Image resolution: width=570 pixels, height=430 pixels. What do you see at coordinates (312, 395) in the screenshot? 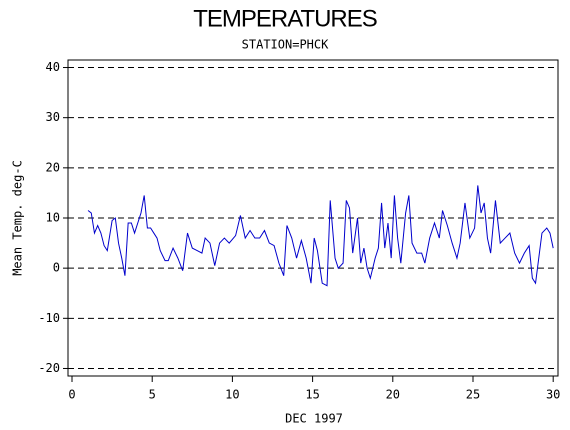
I see `x-tick-label: 15` at bounding box center [312, 395].